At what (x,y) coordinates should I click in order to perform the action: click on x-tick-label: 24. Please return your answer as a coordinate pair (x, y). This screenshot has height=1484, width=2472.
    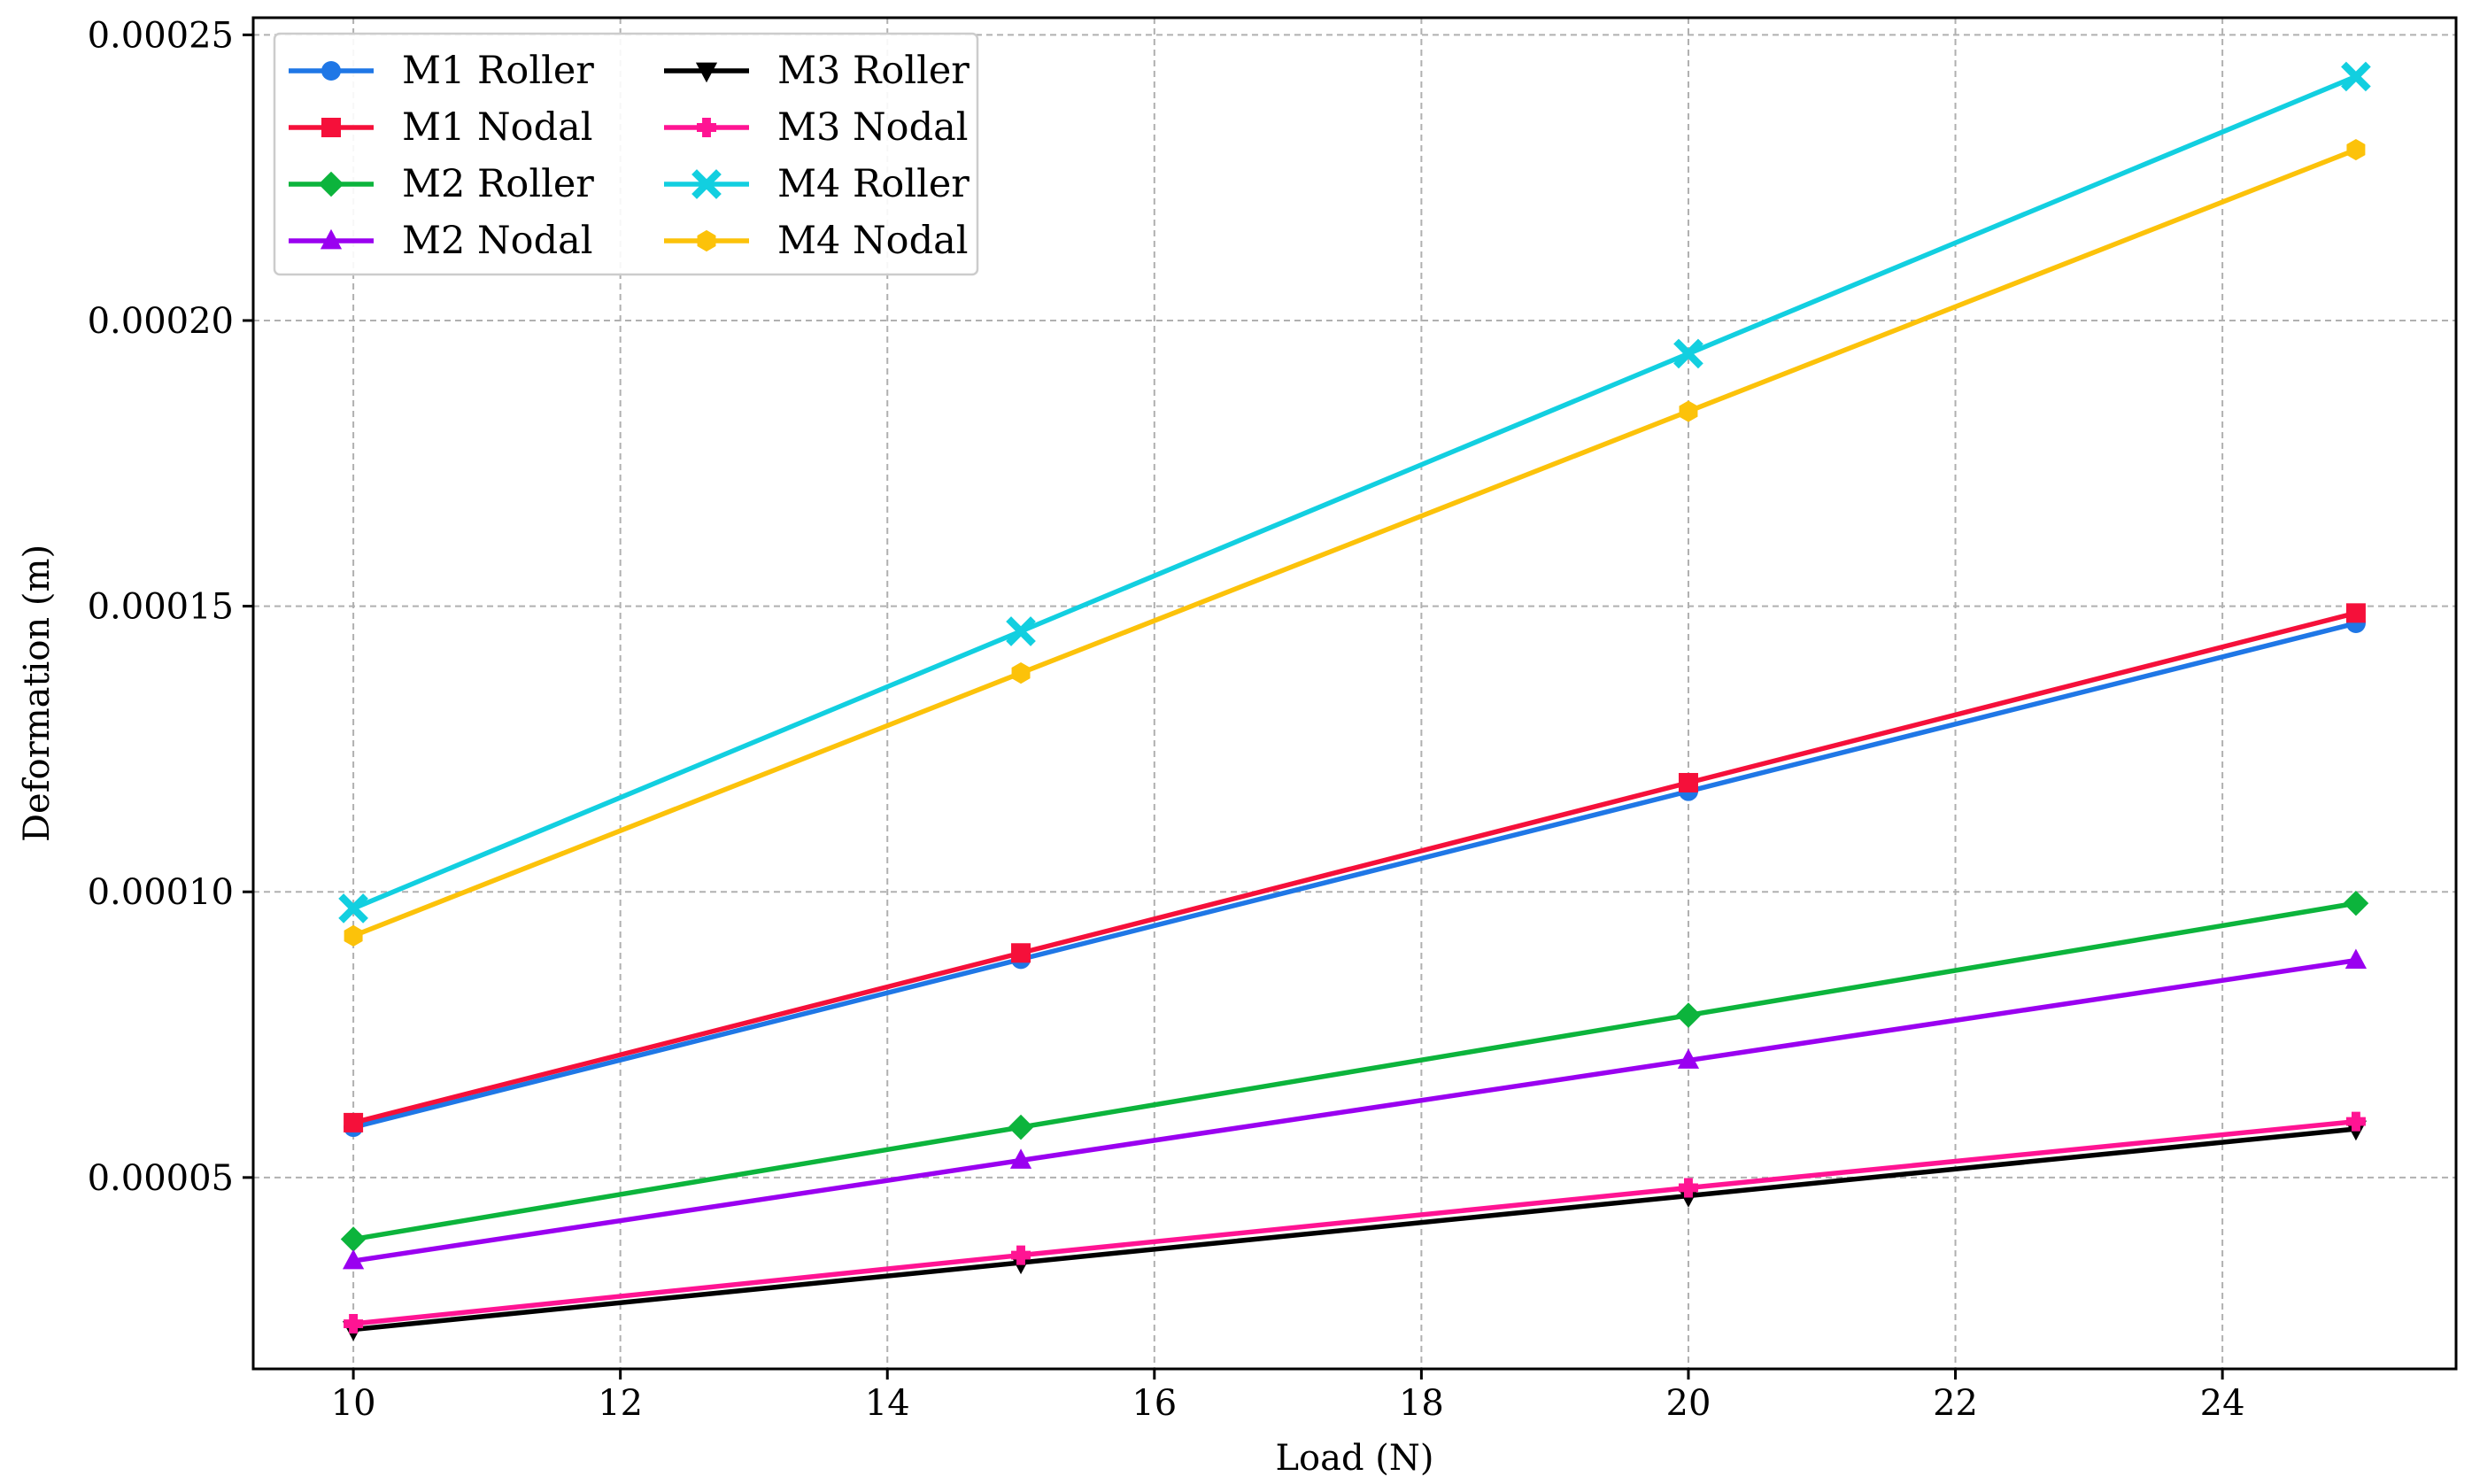
    Looking at the image, I should click on (2222, 1403).